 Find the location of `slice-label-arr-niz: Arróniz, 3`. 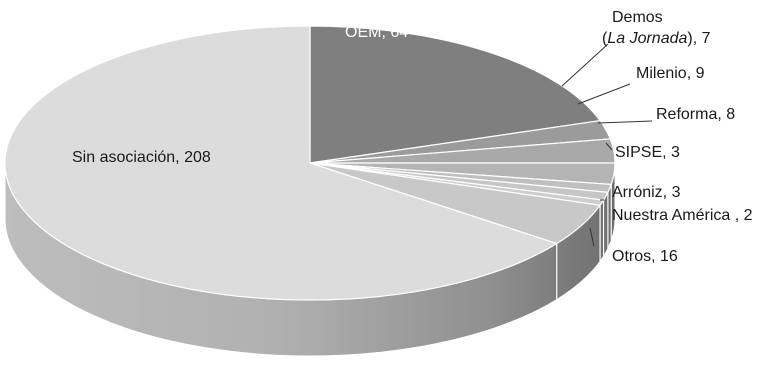

slice-label-arr-niz: Arróniz, 3 is located at coordinates (646, 192).